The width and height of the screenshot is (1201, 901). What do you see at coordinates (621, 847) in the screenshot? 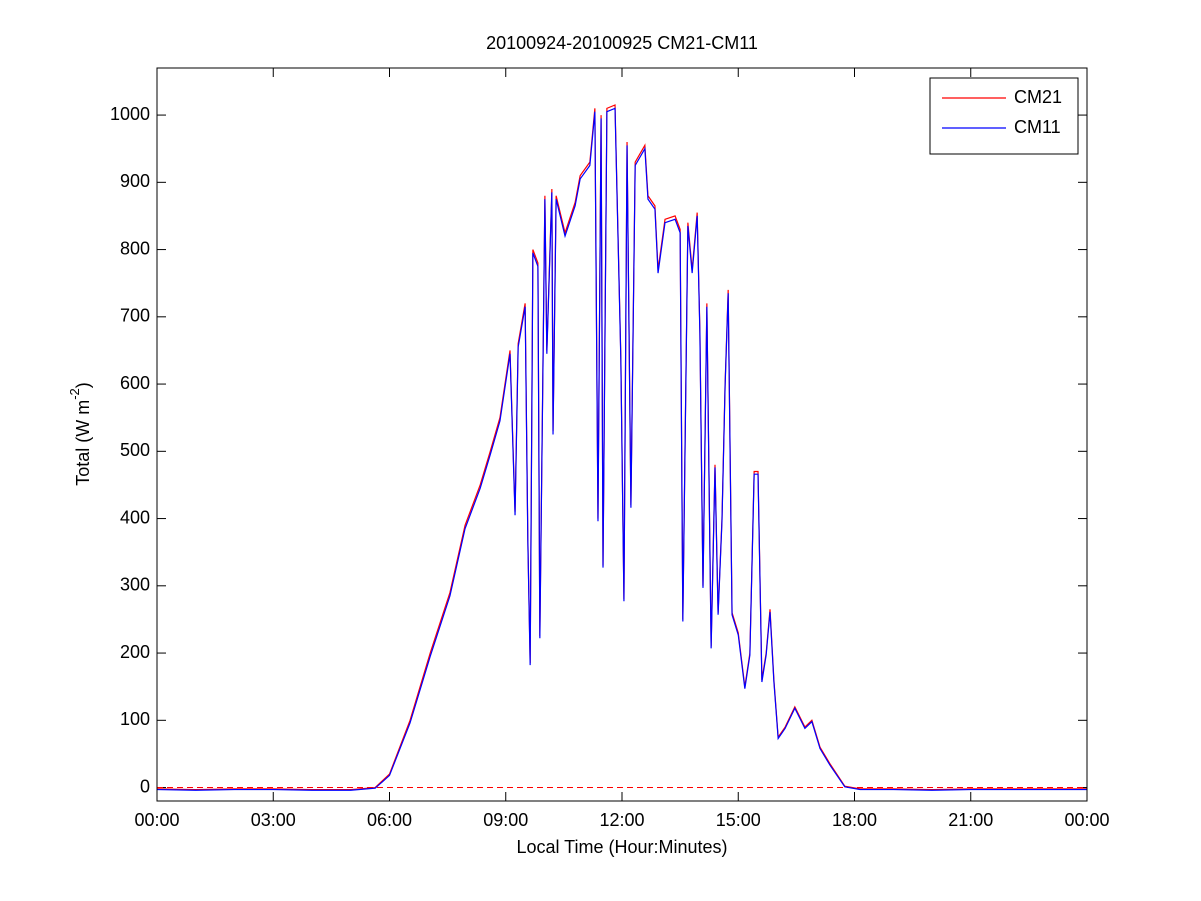
I see `x-axis-label: Local Time (Hour:Minutes)` at bounding box center [621, 847].